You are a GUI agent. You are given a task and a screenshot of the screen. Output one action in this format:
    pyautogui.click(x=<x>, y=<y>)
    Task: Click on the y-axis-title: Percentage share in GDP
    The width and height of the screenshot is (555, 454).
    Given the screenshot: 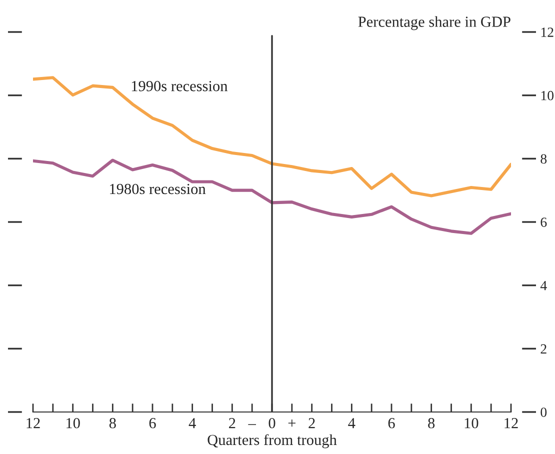 What is the action you would take?
    pyautogui.click(x=434, y=23)
    